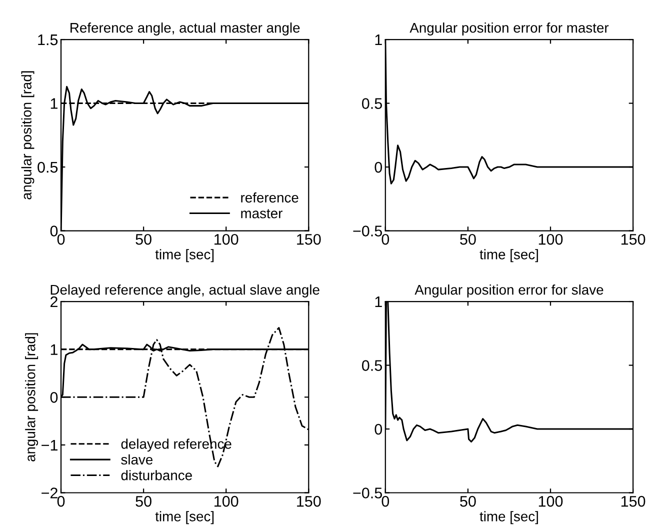 The image size is (656, 527). What do you see at coordinates (137, 459) in the screenshot?
I see `legend-label: slave` at bounding box center [137, 459].